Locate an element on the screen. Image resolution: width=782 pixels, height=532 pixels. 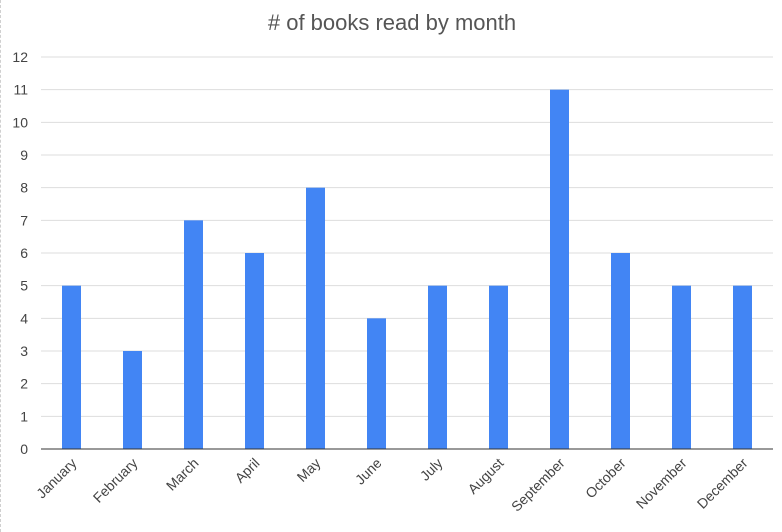
x-tick-label: May is located at coordinates (309, 470).